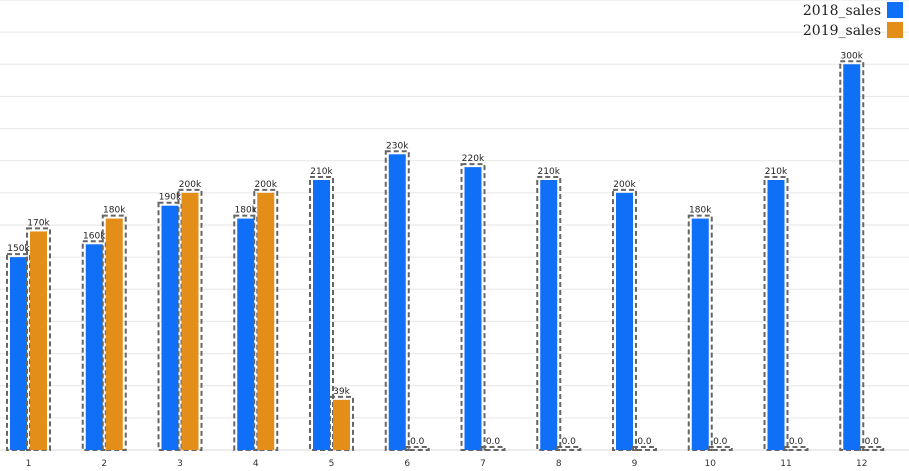 The width and height of the screenshot is (909, 471). I want to click on x-tick-label: 9, so click(635, 464).